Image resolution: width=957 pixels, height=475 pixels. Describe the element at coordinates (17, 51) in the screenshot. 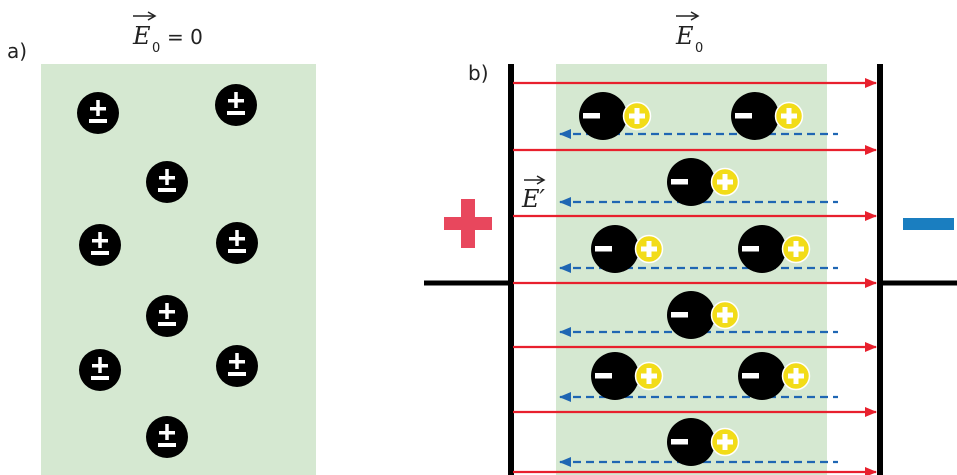

I see `panel-a-label: a)` at that location.